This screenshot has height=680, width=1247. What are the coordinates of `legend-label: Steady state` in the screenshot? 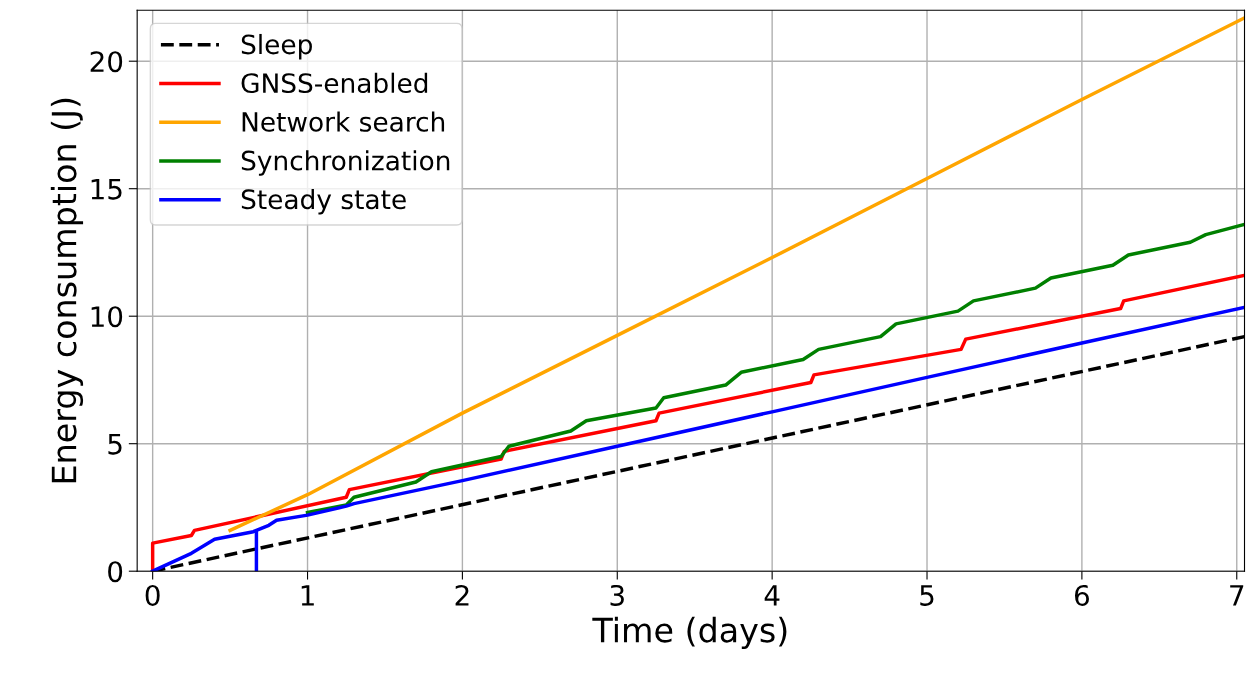 It's located at (323, 201).